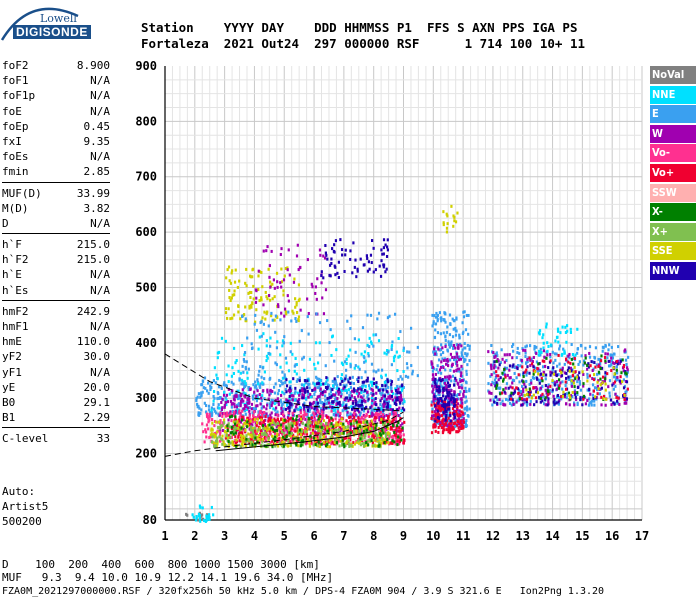 The height and width of the screenshot is (600, 700). Describe the element at coordinates (15, 126) in the screenshot. I see `param-key: foEp` at that location.